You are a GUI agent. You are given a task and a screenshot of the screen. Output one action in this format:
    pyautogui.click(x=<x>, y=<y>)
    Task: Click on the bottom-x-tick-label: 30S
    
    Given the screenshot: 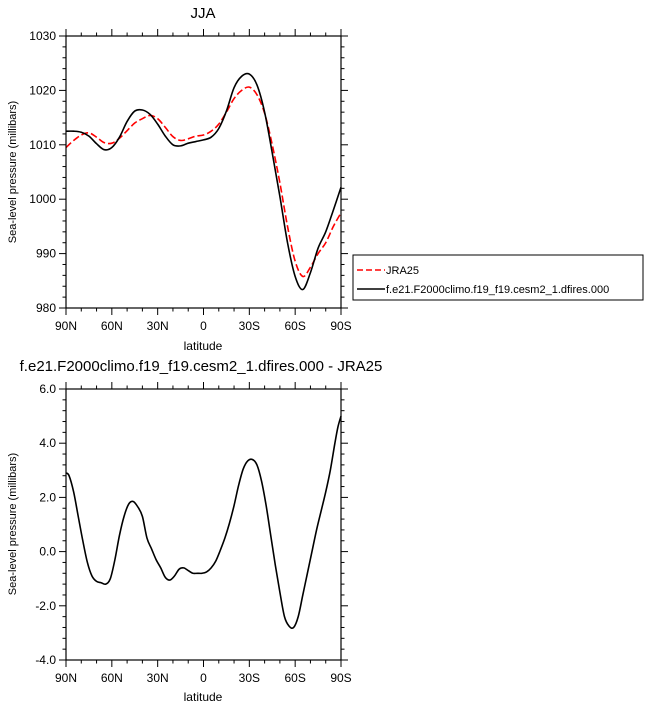 What is the action you would take?
    pyautogui.click(x=249, y=678)
    